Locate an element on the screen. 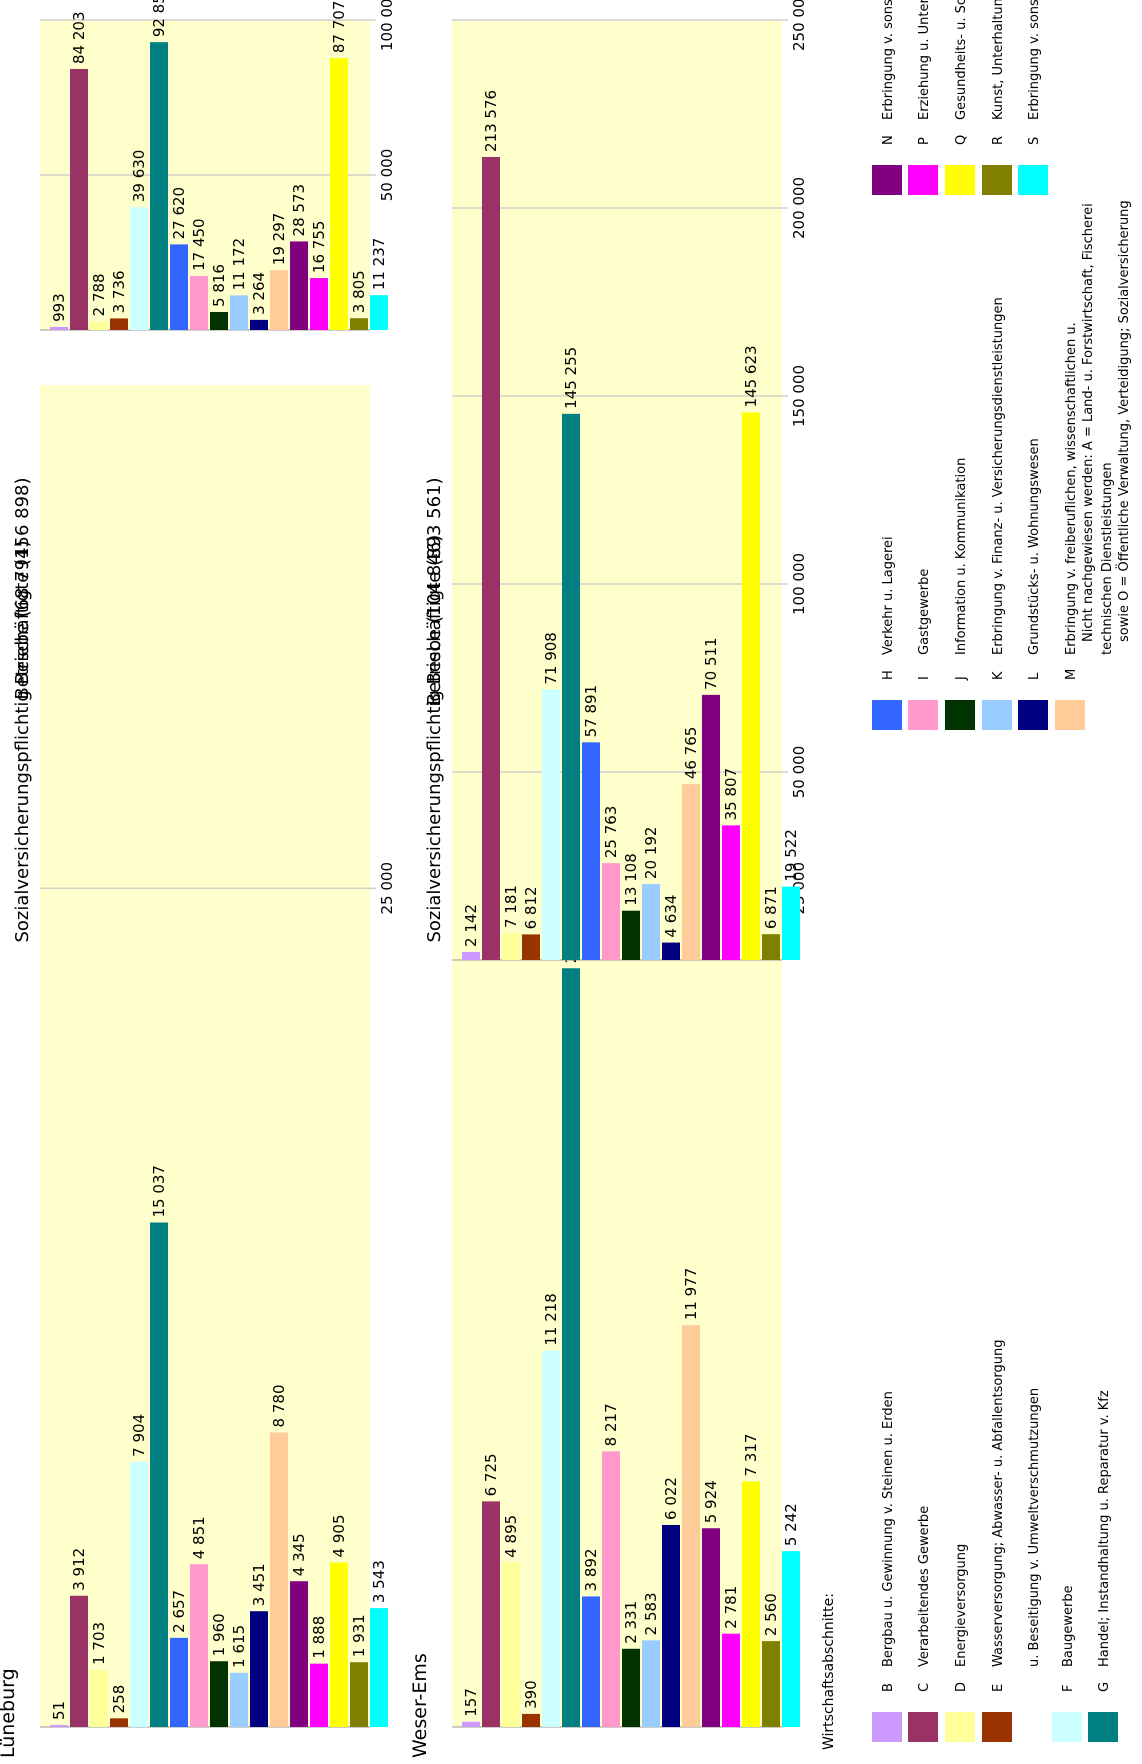  bar-C is located at coordinates (79, 1661).